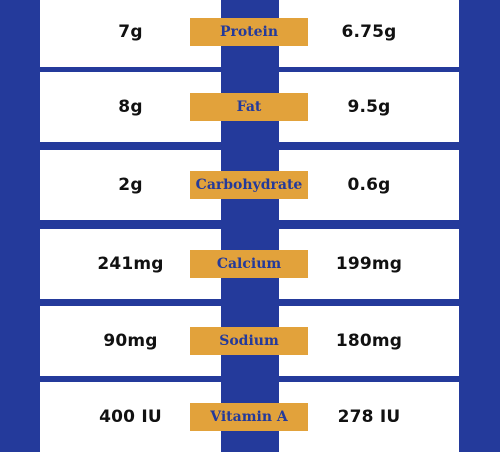  What do you see at coordinates (369, 264) in the screenshot?
I see `right-value: 199mg` at bounding box center [369, 264].